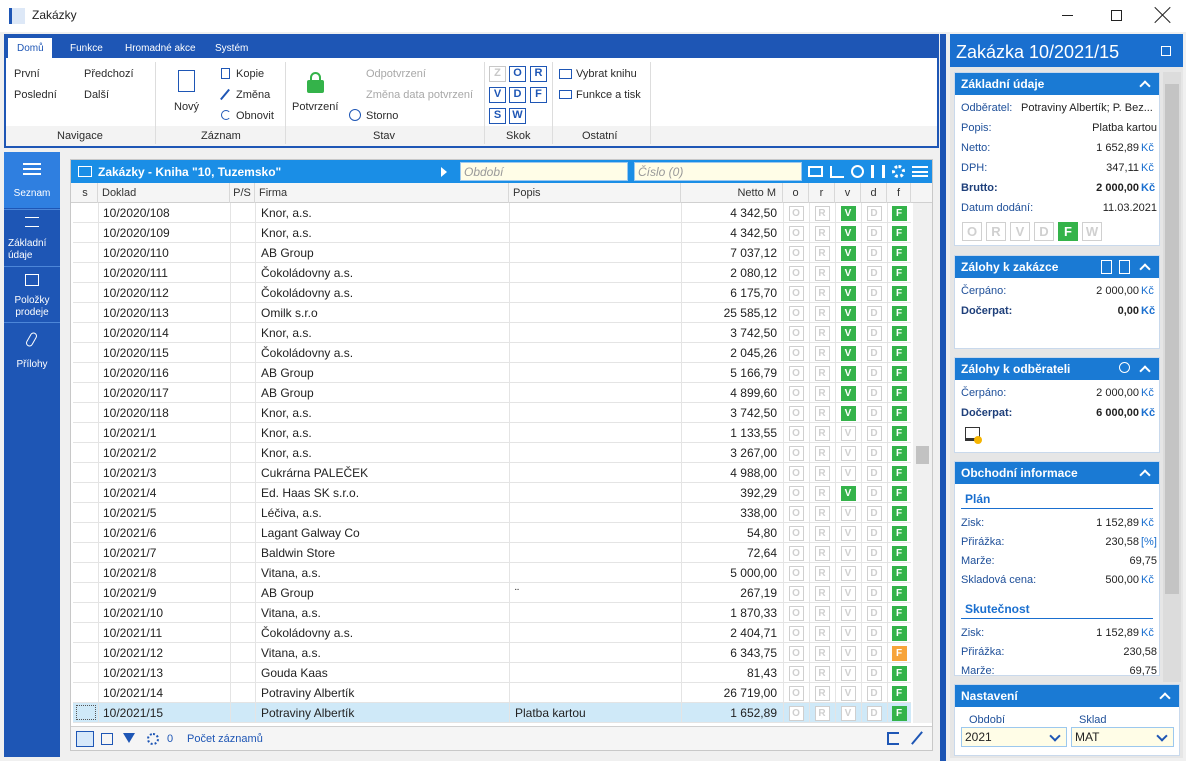 This screenshot has height=761, width=1186. What do you see at coordinates (497, 95) in the screenshot?
I see `jump-button: V` at bounding box center [497, 95].